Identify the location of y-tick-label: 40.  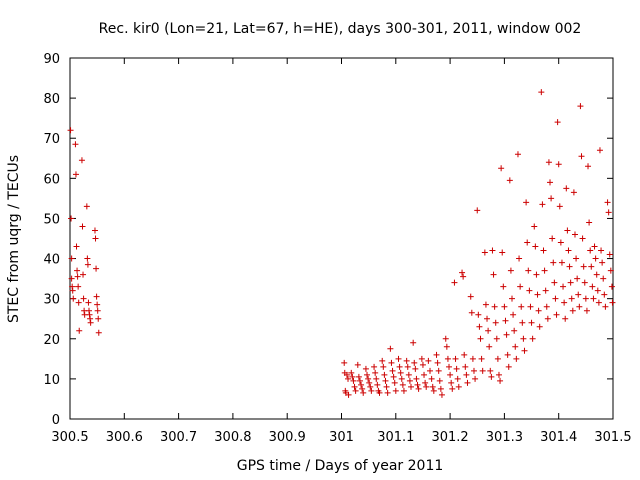
(51, 260).